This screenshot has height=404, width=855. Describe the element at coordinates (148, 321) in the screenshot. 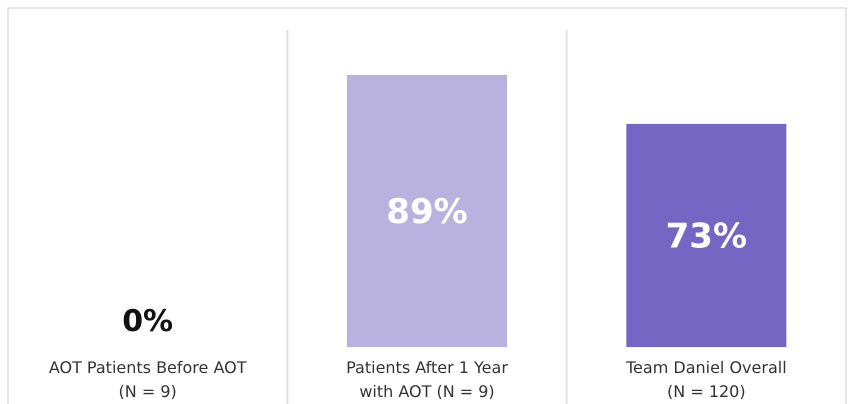

I see `data-label: 0%` at that location.